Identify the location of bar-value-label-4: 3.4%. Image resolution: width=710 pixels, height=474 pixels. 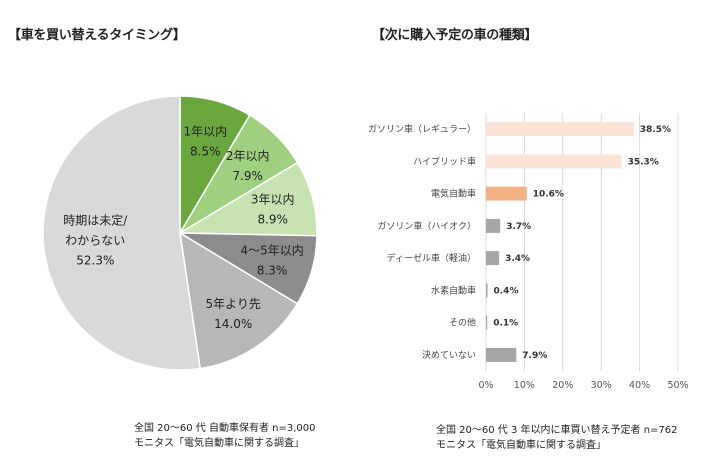
(517, 259).